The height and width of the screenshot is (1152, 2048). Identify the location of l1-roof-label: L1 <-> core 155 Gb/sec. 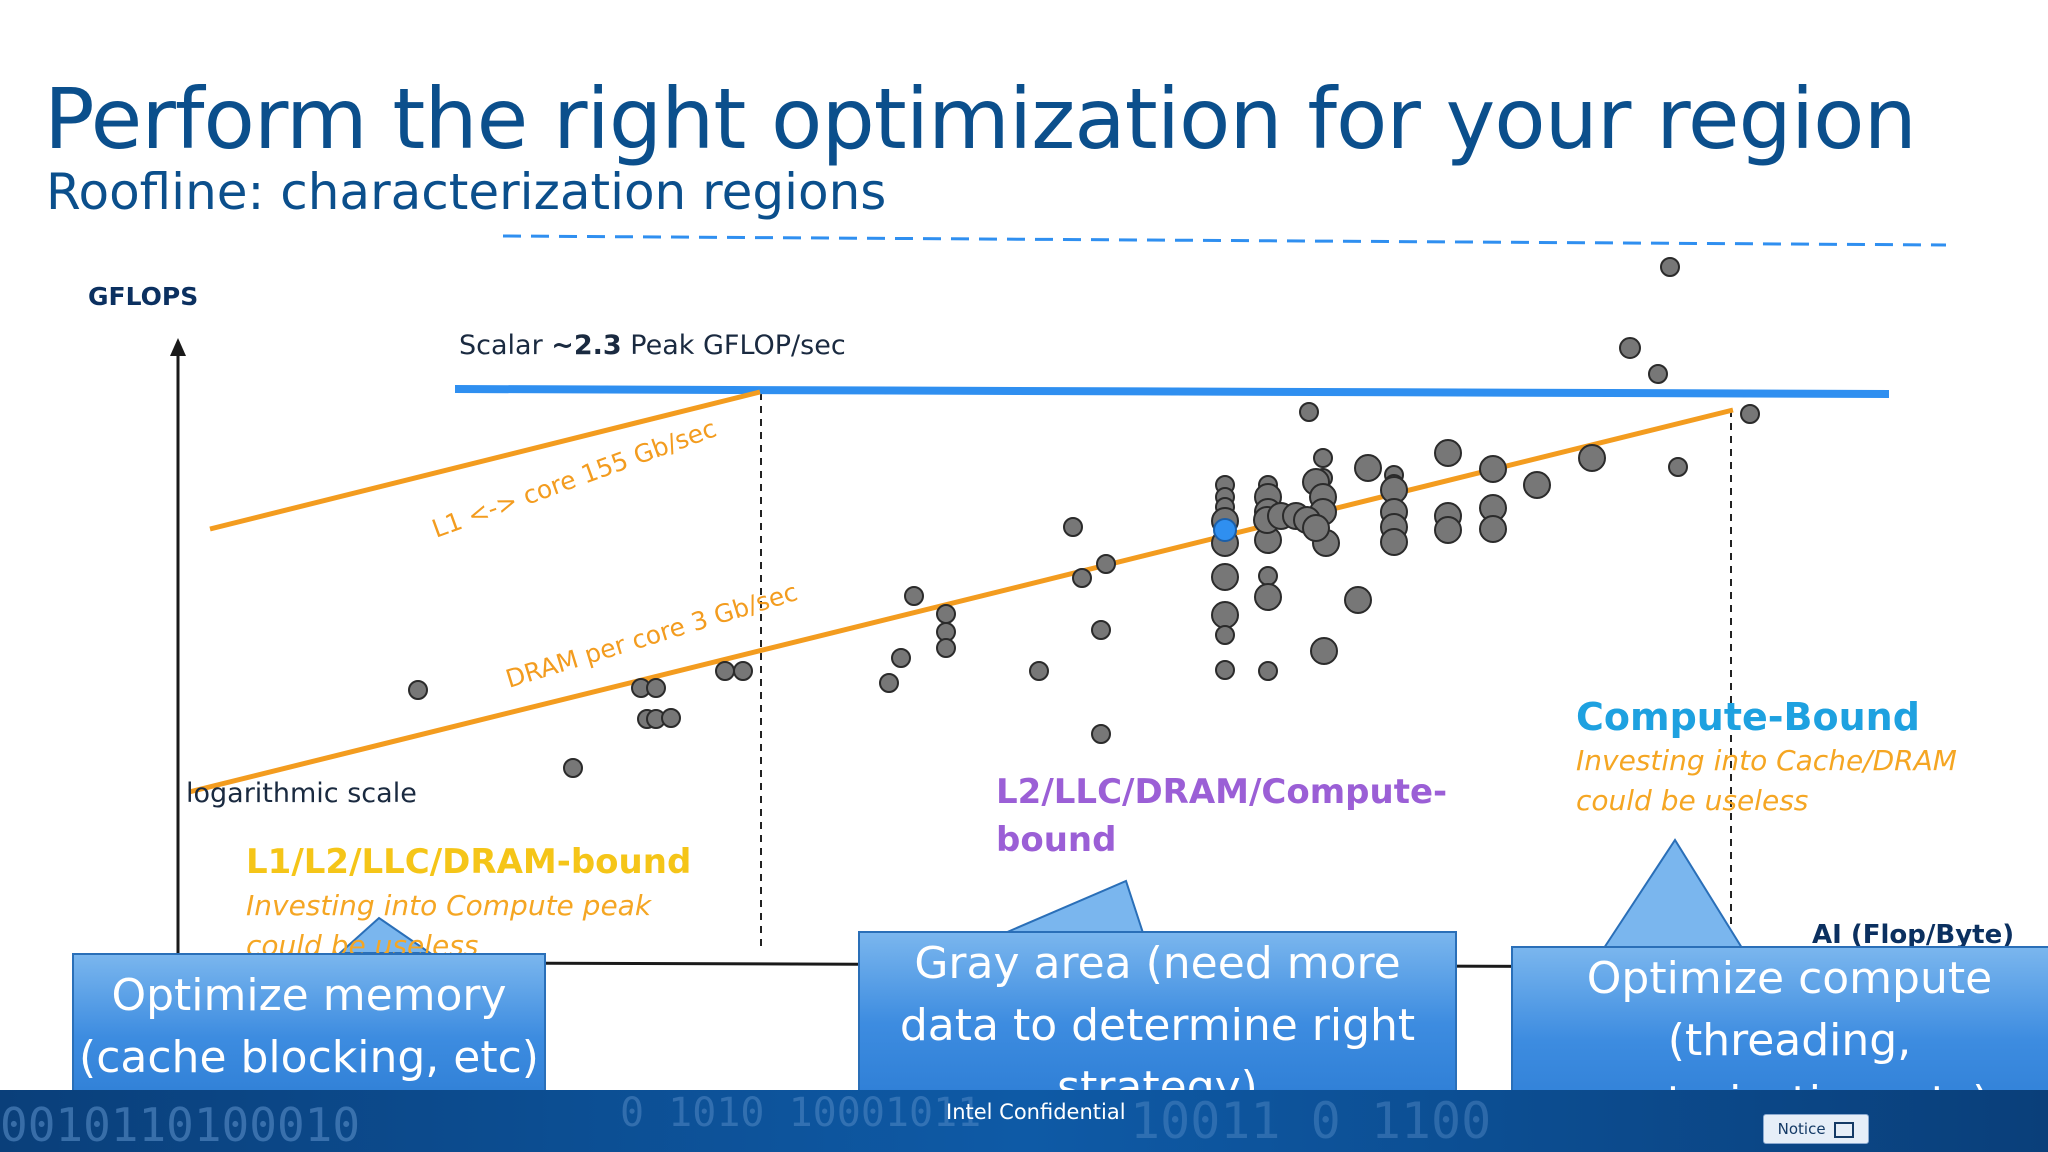
(574, 479).